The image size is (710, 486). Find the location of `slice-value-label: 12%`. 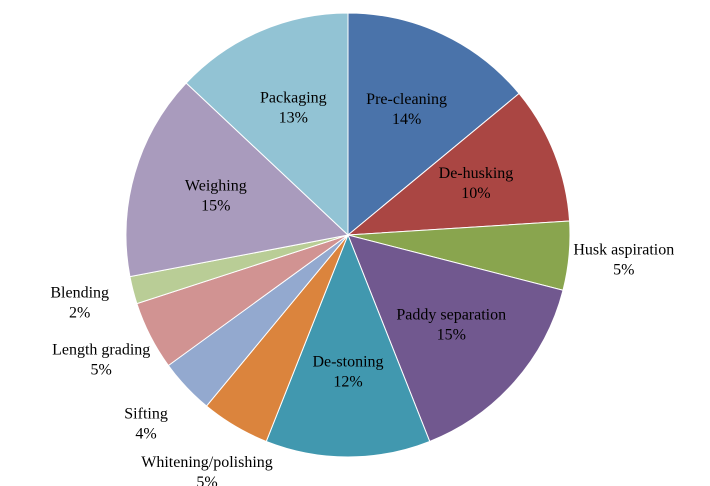

slice-value-label: 12% is located at coordinates (347, 381).